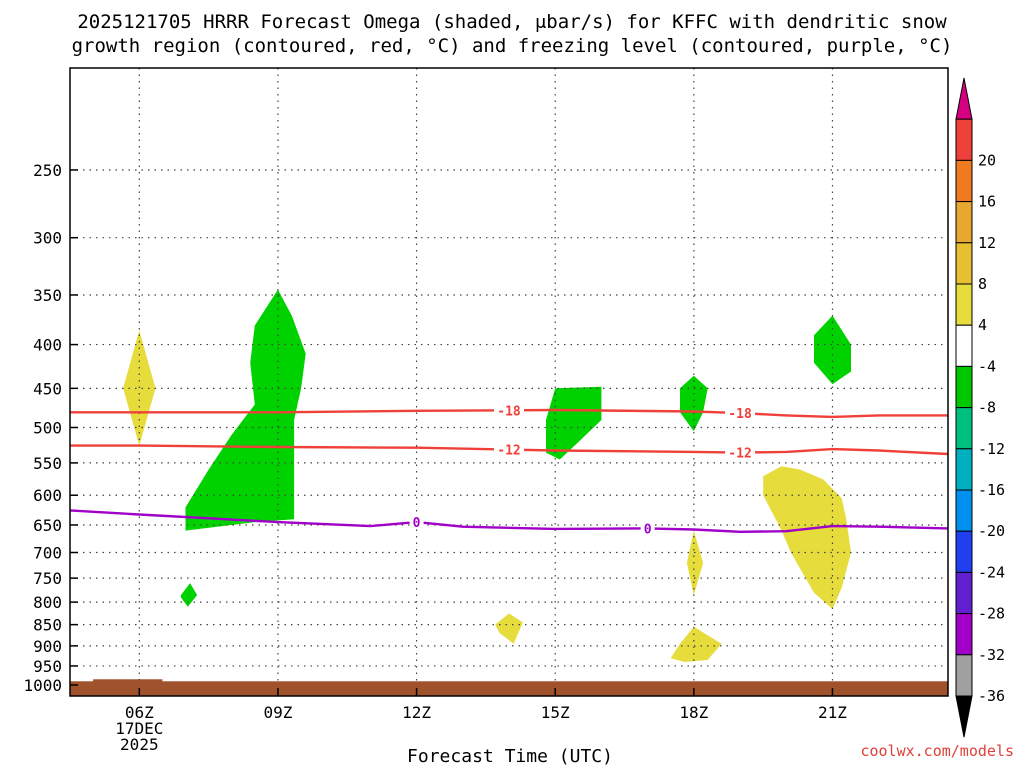 Image resolution: width=1024 pixels, height=768 pixels. I want to click on contour-label-bg--12-2, so click(740, 452).